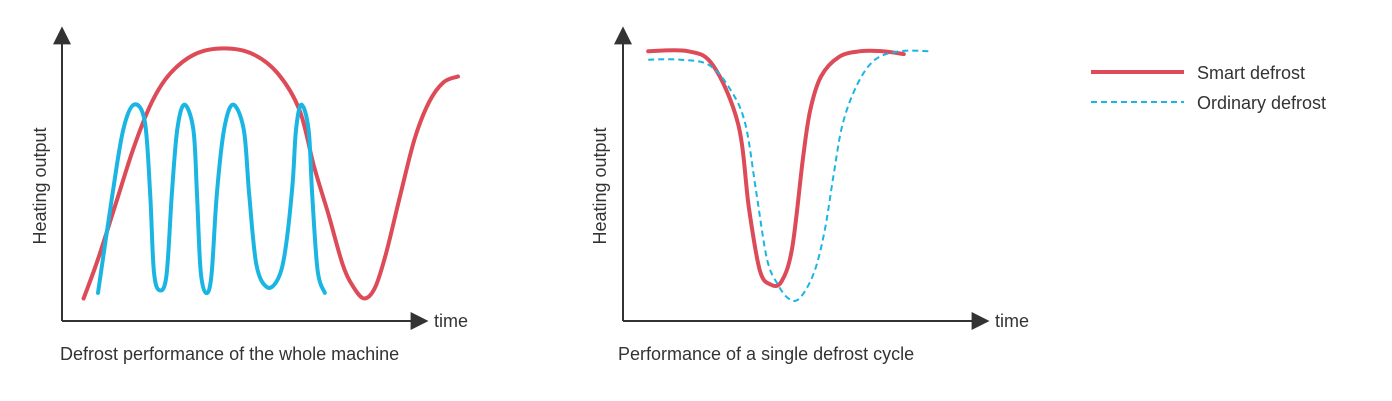  Describe the element at coordinates (1208, 88) in the screenshot. I see `legend: Smart defrost Ordinary defrost` at that location.